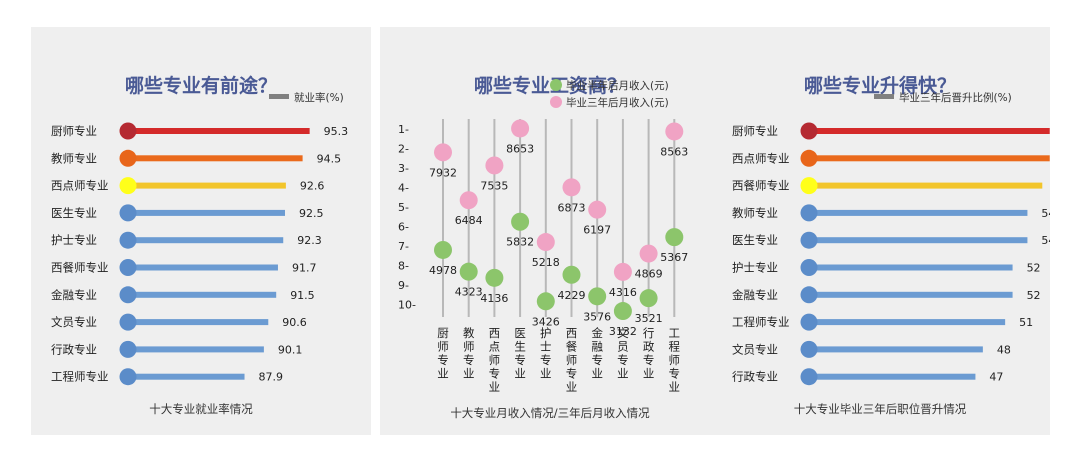 The width and height of the screenshot is (1080, 466). Describe the element at coordinates (469, 292) in the screenshot. I see `data-label: 4323` at that location.